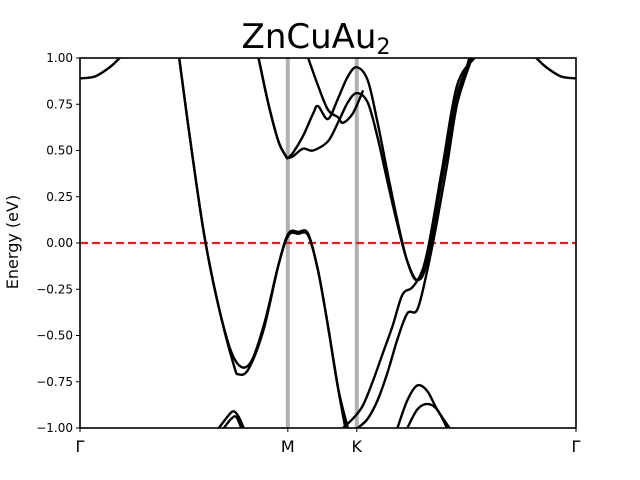  What do you see at coordinates (54, 289) in the screenshot?
I see `y-tick-label-5: −0.25` at bounding box center [54, 289].